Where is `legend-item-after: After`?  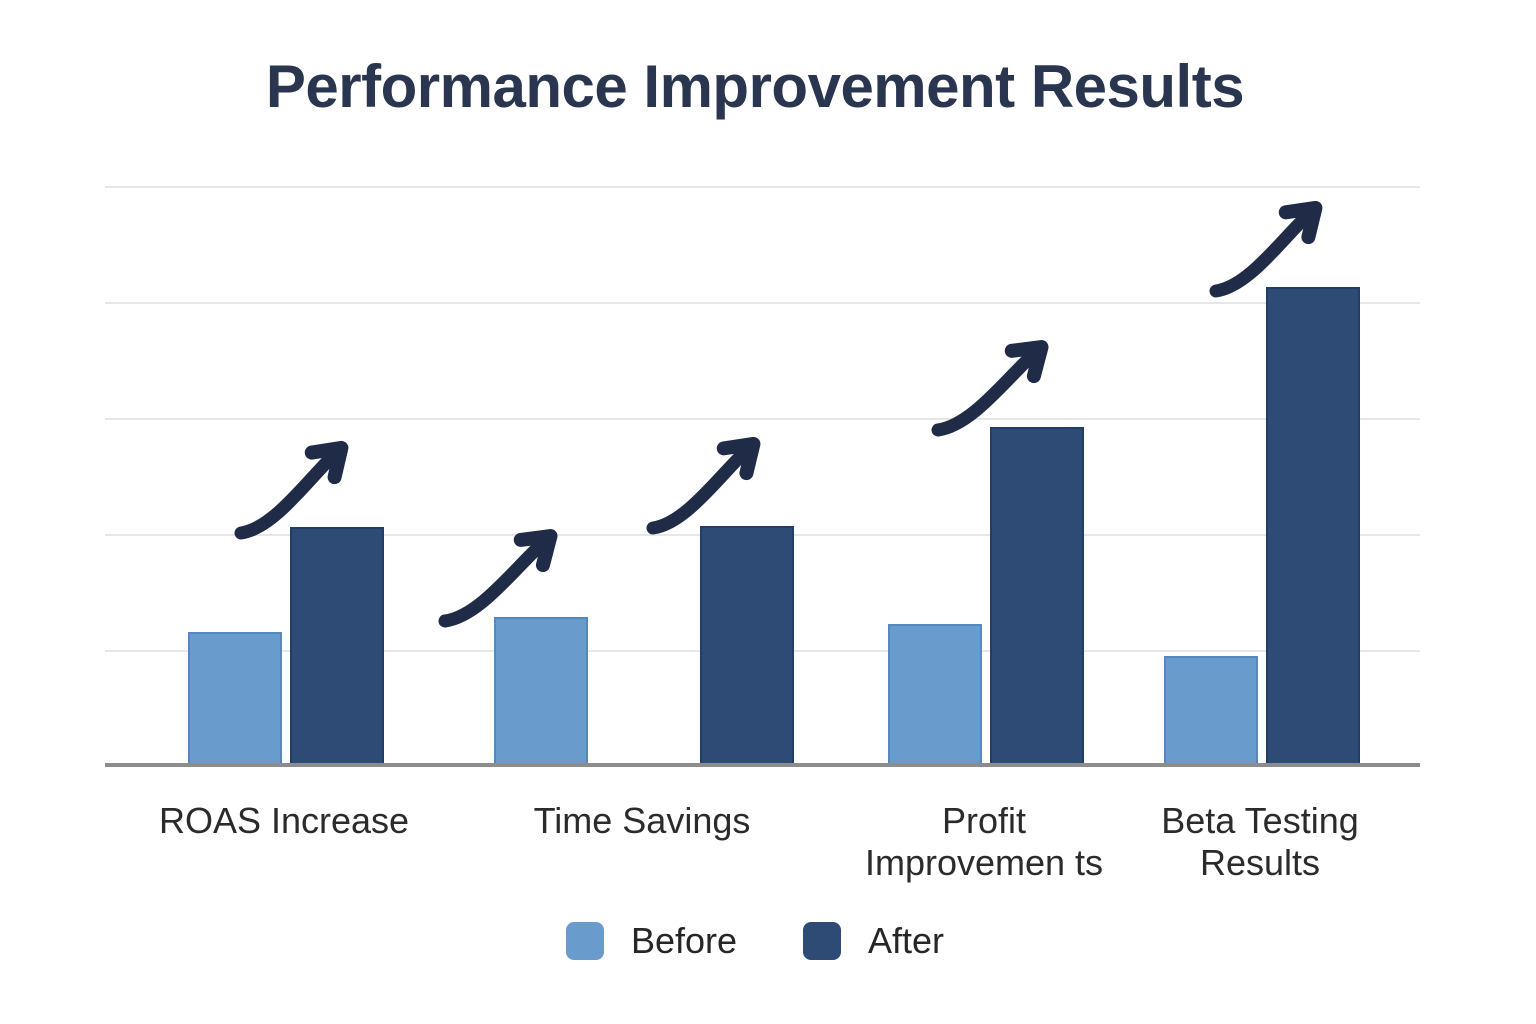
legend-item-after: After is located at coordinates (873, 941).